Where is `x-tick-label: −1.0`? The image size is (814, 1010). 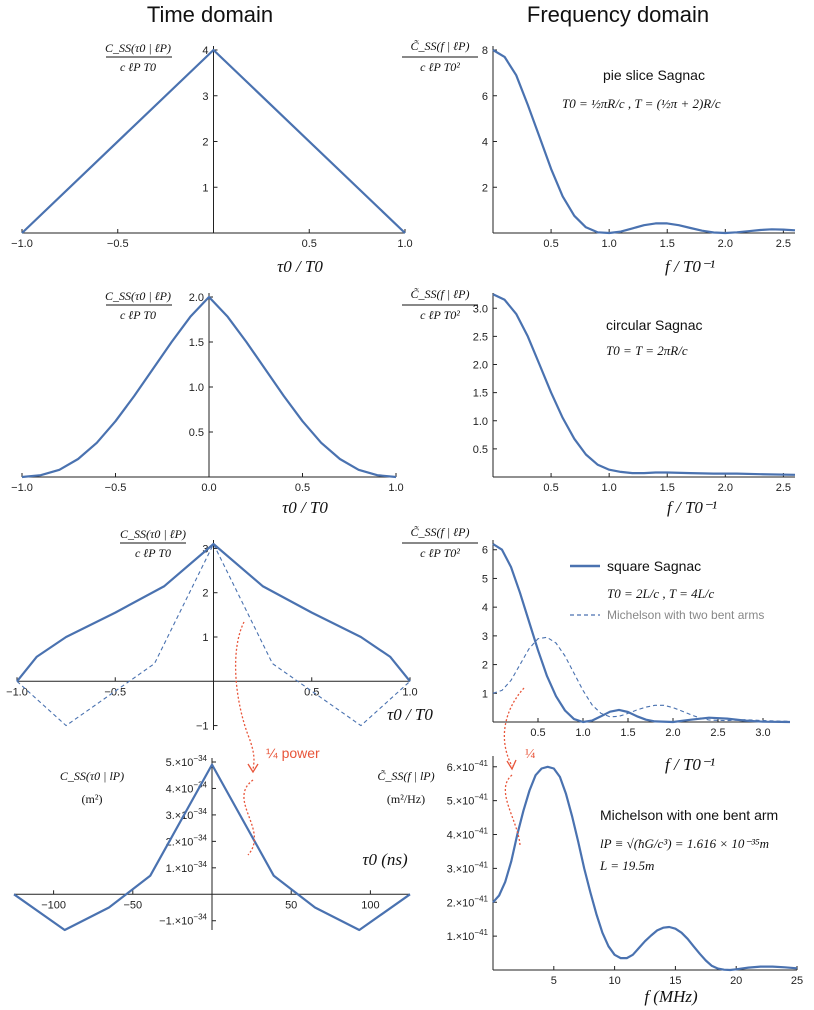 x-tick-label: −1.0 is located at coordinates (22, 244).